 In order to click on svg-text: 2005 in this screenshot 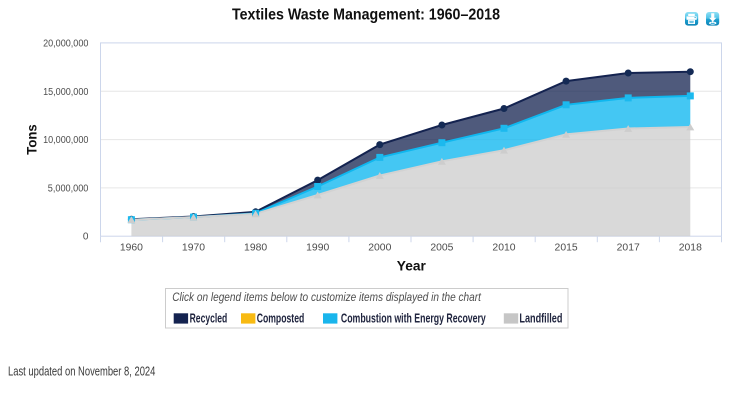, I will do `click(442, 248)`.